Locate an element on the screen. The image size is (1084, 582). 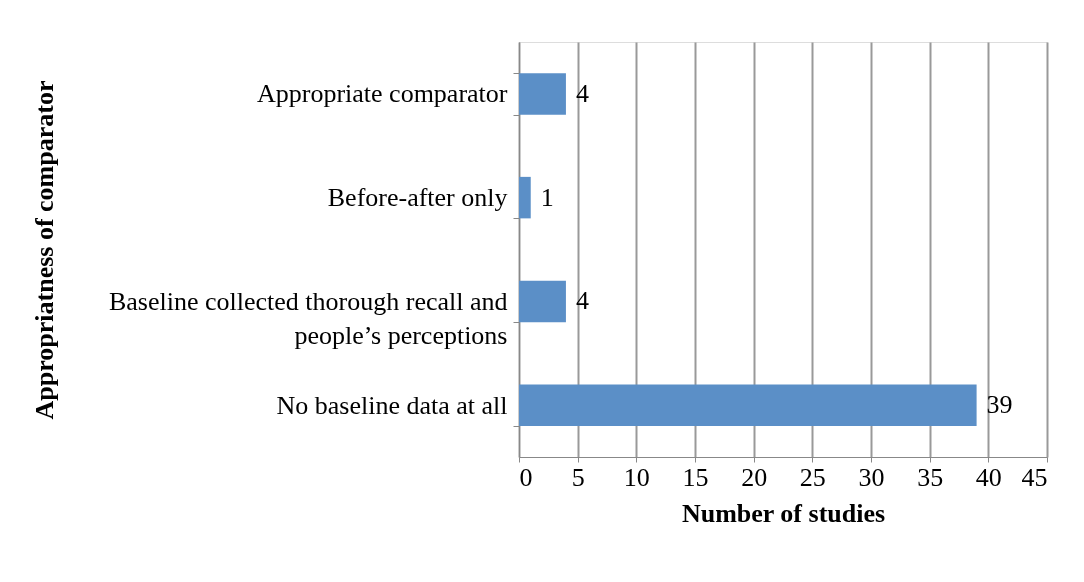
x-tick-label: 25 is located at coordinates (812, 477).